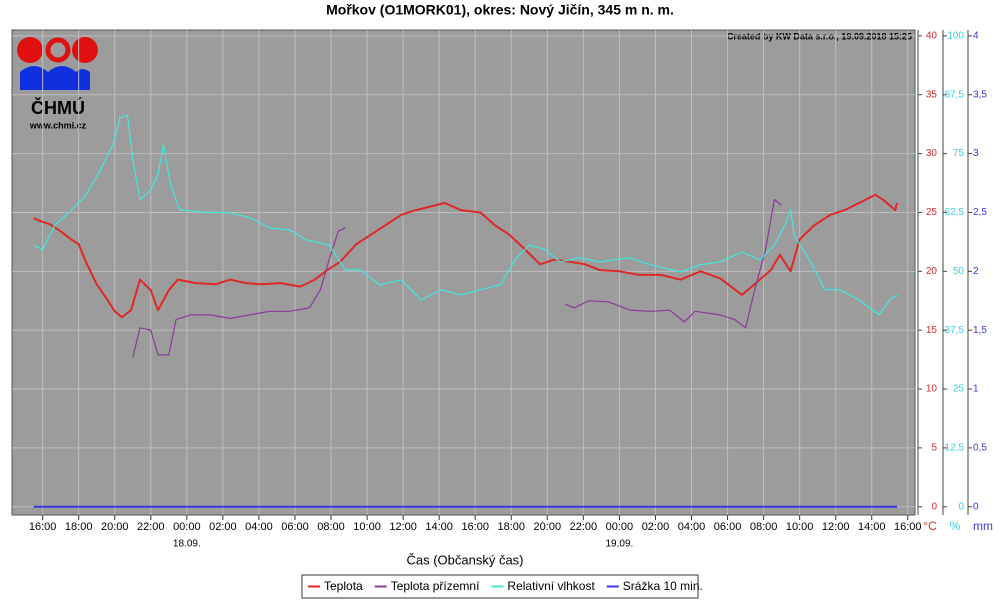 The height and width of the screenshot is (605, 1000). What do you see at coordinates (930, 526) in the screenshot?
I see `axis-unit: °C` at bounding box center [930, 526].